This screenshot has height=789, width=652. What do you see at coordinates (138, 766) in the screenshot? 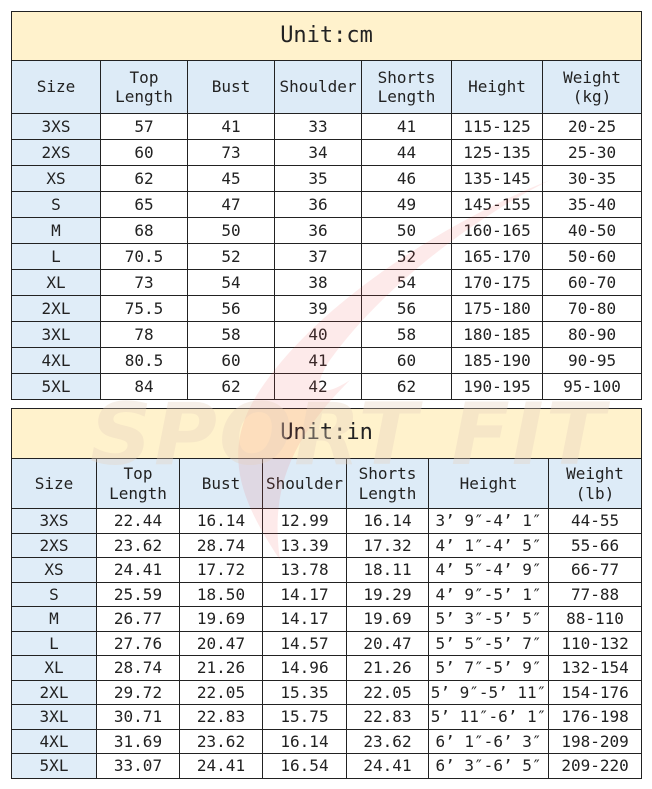
I see `value-cell: 33.07` at bounding box center [138, 766].